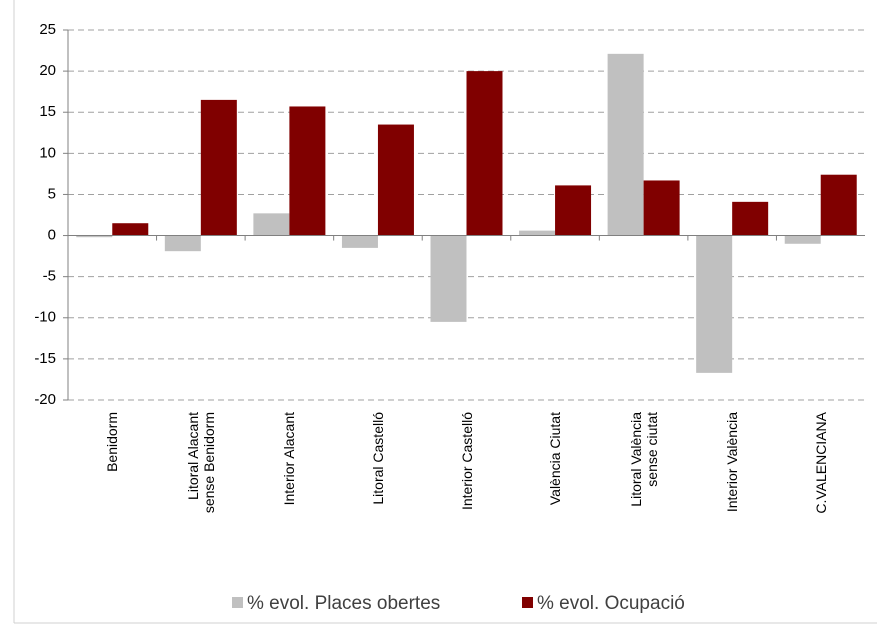 The height and width of the screenshot is (624, 877). What do you see at coordinates (45, 399) in the screenshot?
I see `y-tick-label: -20` at bounding box center [45, 399].